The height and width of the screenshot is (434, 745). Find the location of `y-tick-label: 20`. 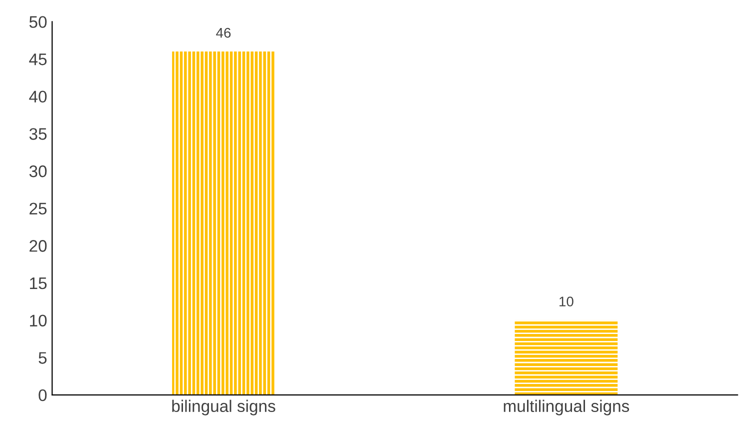

y-tick-label: 20 is located at coordinates (38, 246).